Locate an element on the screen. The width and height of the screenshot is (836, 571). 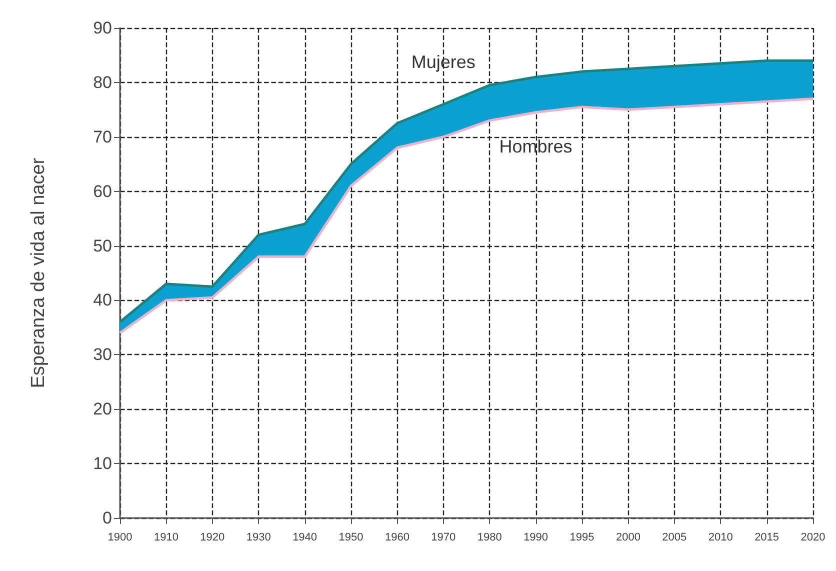
y-tick-label: 10 is located at coordinates (102, 464).